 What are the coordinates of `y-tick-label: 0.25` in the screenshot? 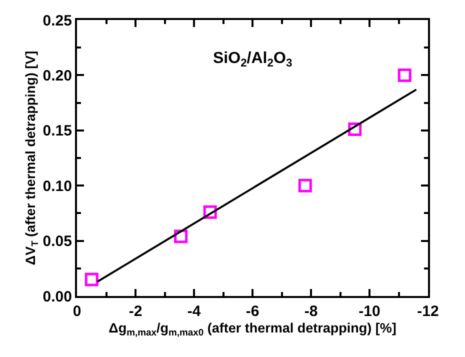 It's located at (57, 21).